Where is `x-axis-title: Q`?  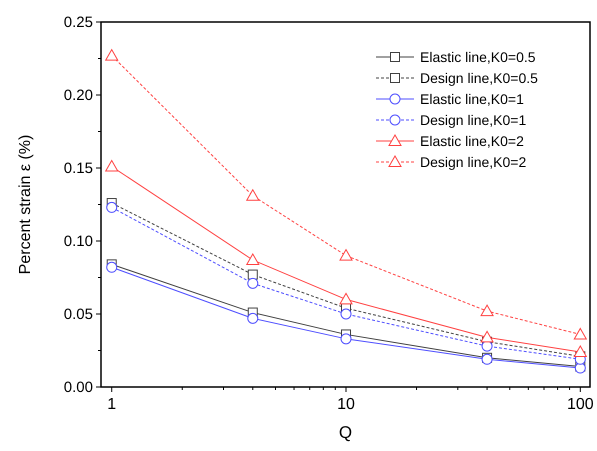
x-axis-title: Q is located at coordinates (345, 432).